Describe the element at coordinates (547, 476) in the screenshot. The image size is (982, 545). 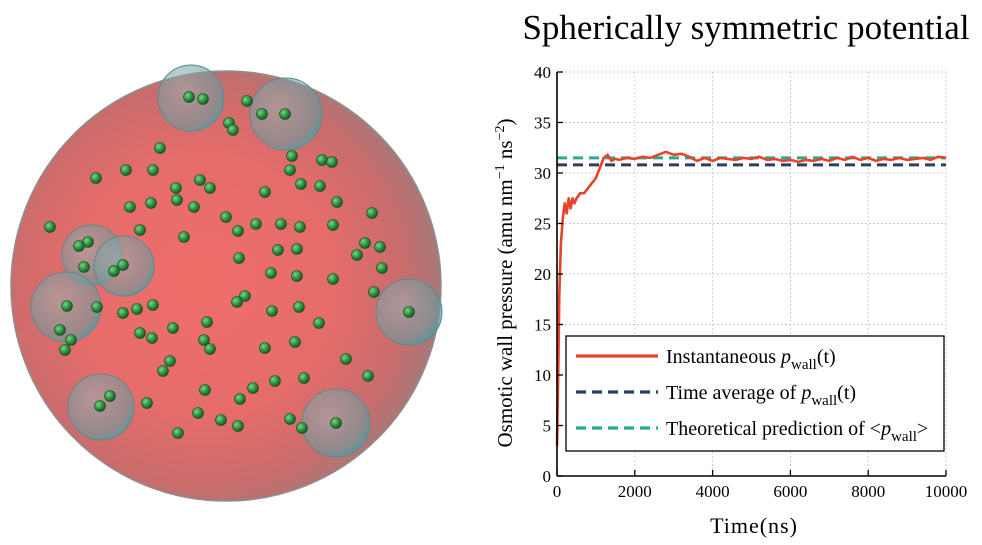
I see `y-tick-label: 0` at that location.